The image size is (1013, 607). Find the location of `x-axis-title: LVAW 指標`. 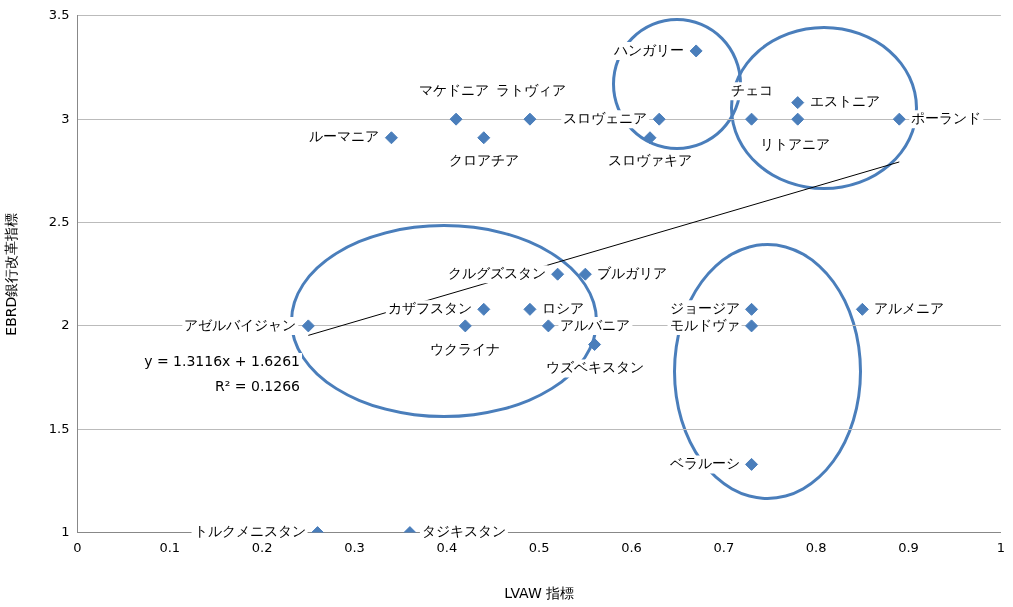

x-axis-title: LVAW 指標 is located at coordinates (539, 593).